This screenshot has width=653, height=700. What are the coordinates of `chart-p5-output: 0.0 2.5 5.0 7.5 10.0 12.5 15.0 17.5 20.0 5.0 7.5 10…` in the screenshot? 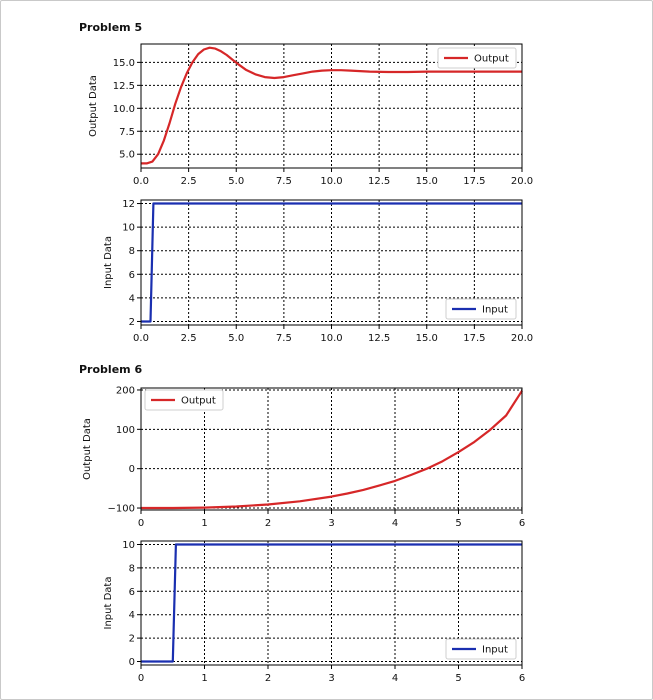 It's located at (310, 115).